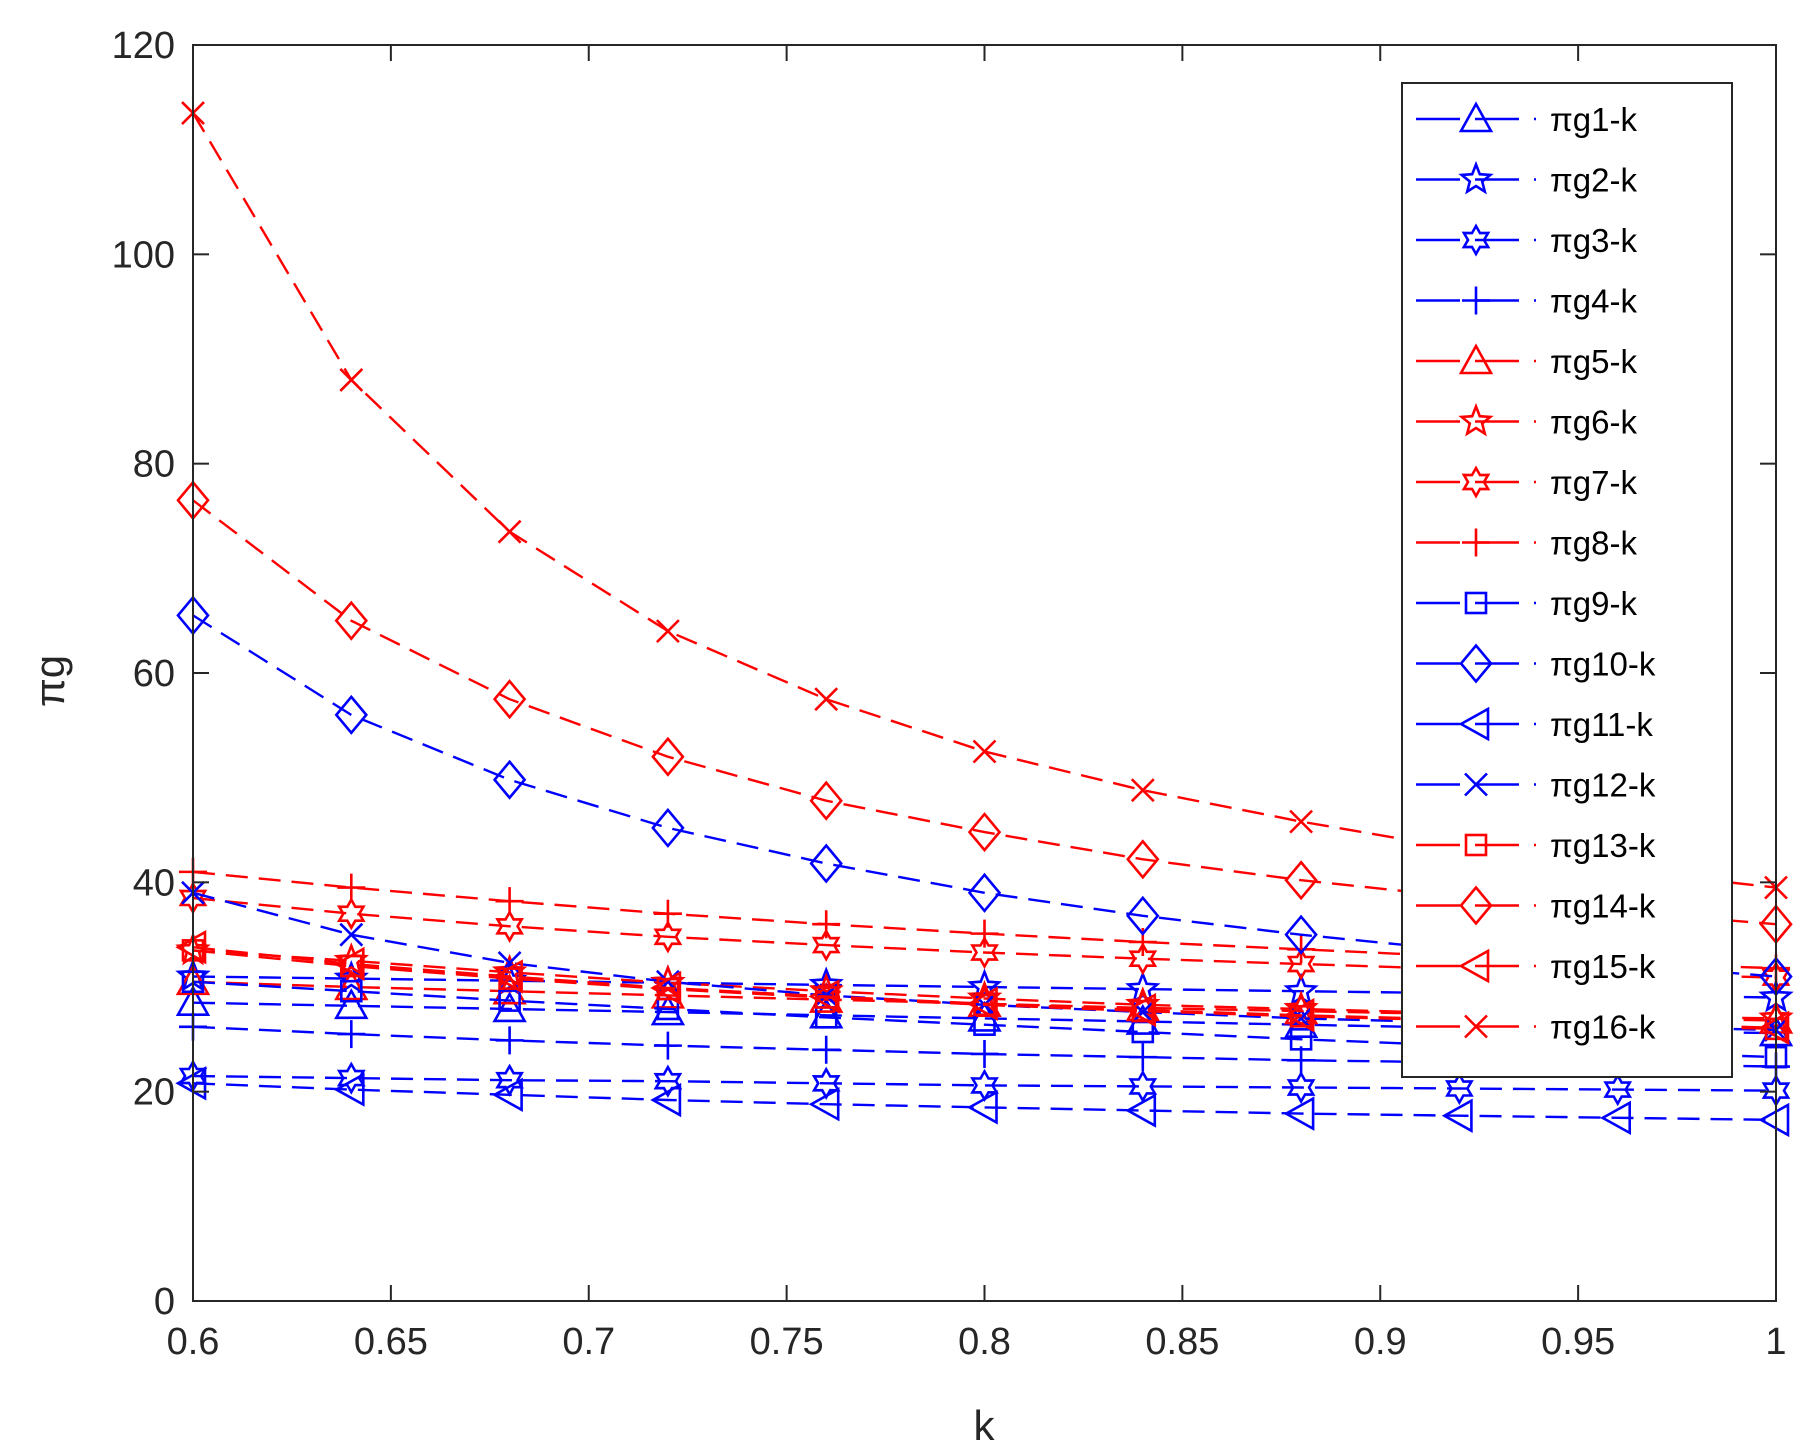 This screenshot has height=1453, width=1817. Describe the element at coordinates (984, 1342) in the screenshot. I see `x-tick-label: 0.8` at that location.